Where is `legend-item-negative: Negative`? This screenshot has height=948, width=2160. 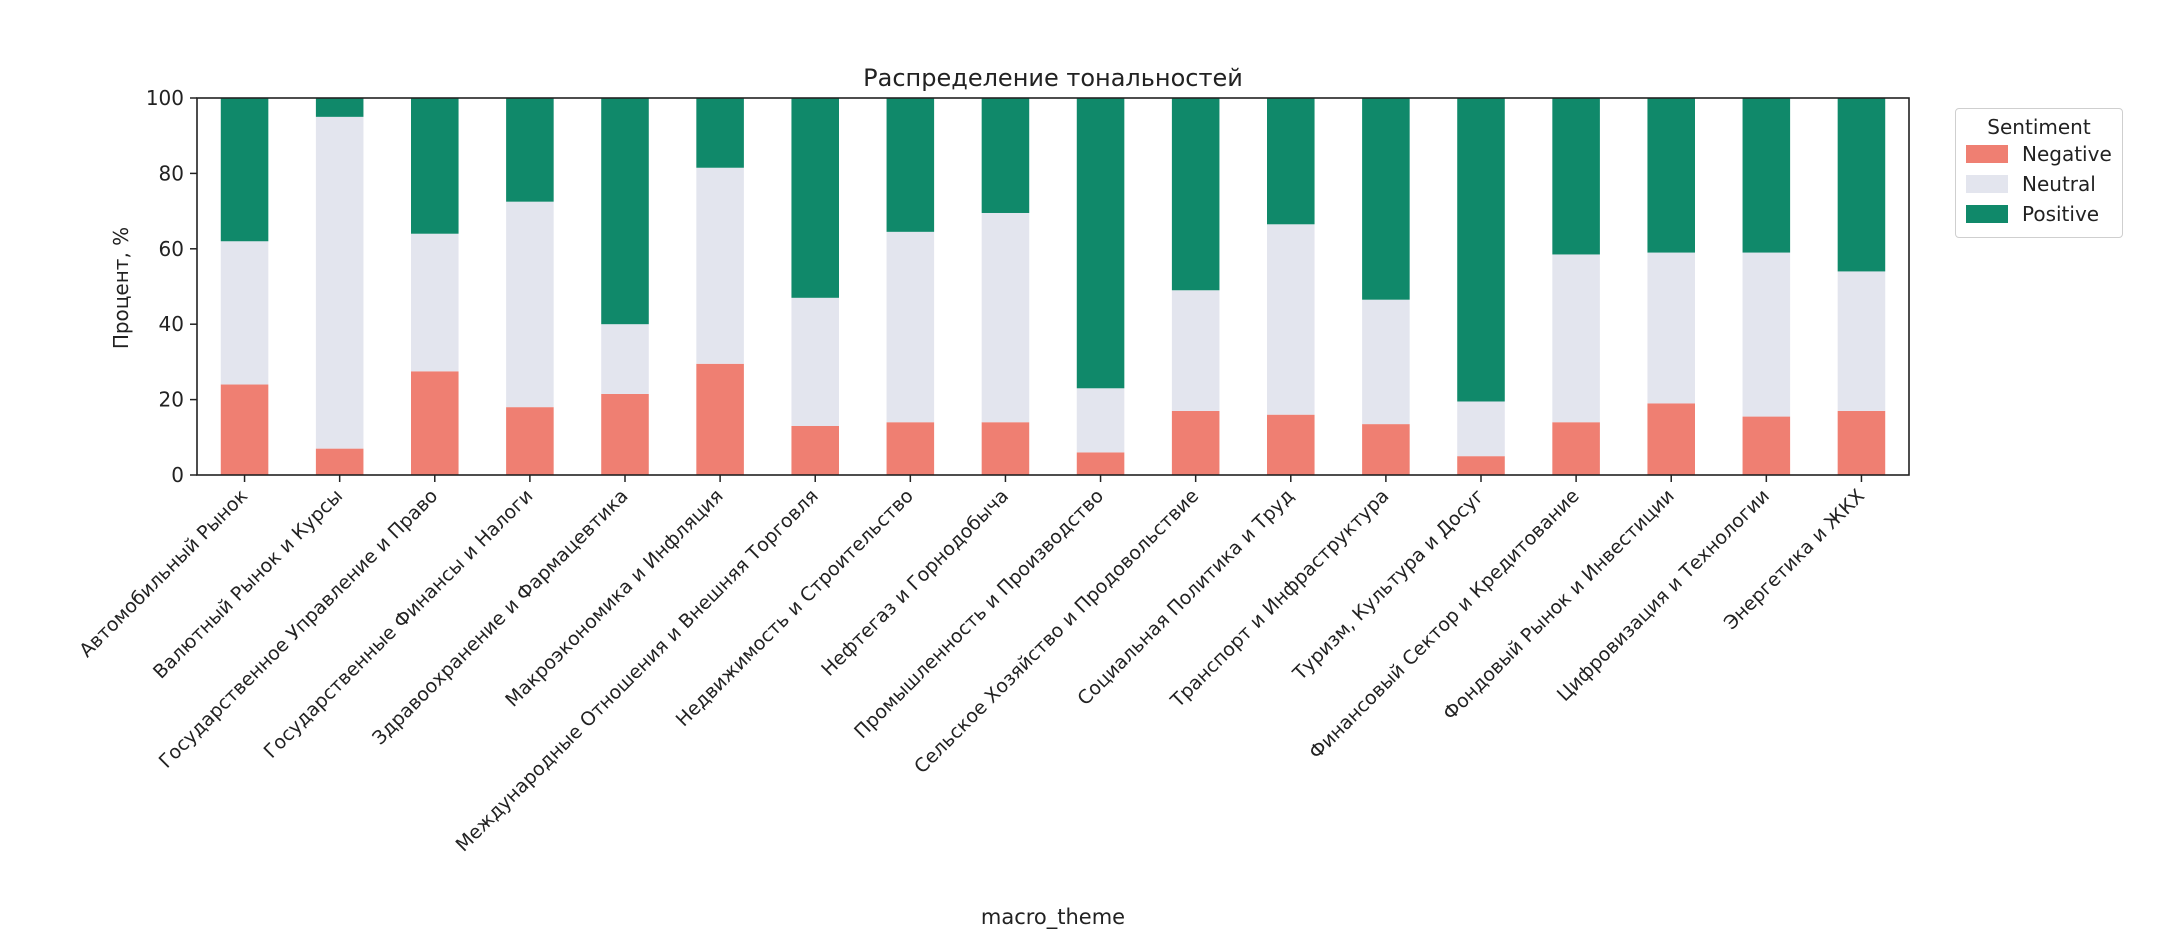
legend-item-negative: Negative is located at coordinates (2044, 154).